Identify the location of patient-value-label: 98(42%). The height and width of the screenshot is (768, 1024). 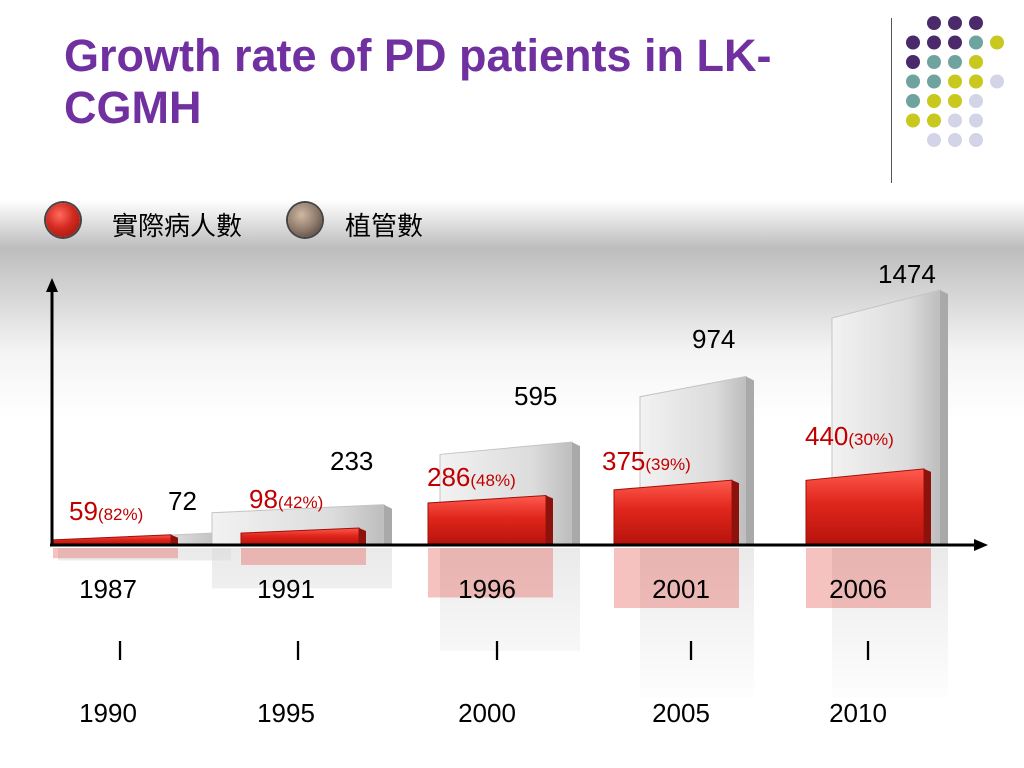
(286, 499).